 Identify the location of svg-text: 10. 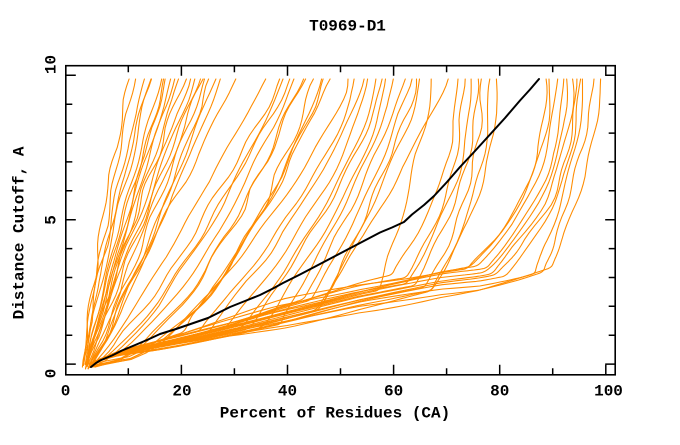
(52, 64).